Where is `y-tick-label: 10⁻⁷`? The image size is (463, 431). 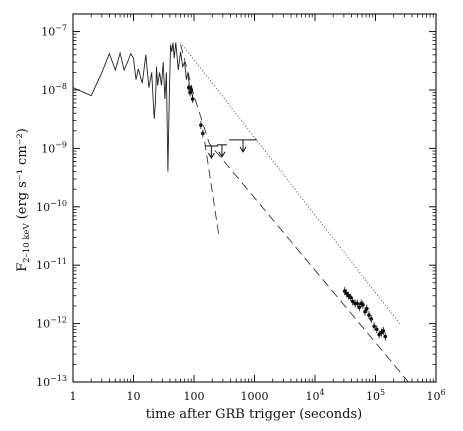 y-tick-label: 10⁻⁷ is located at coordinates (54, 31).